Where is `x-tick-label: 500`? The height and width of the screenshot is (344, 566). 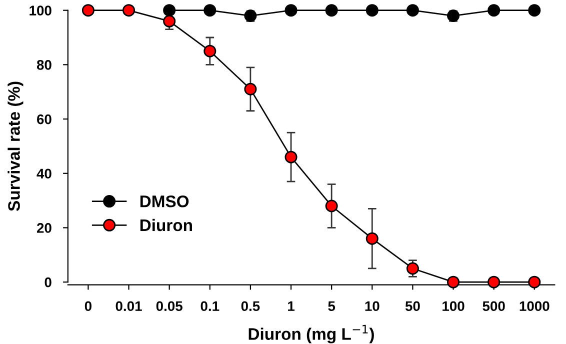 x-tick-label: 500 is located at coordinates (493, 306).